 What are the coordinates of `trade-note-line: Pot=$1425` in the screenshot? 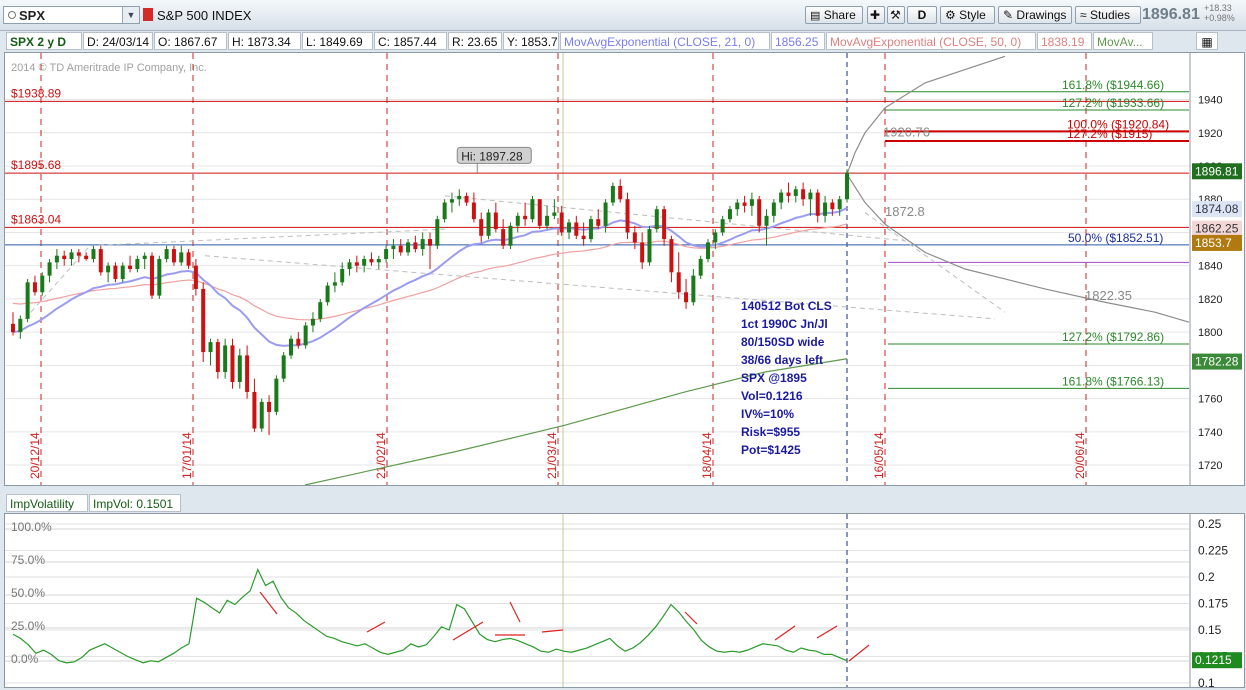 It's located at (771, 450).